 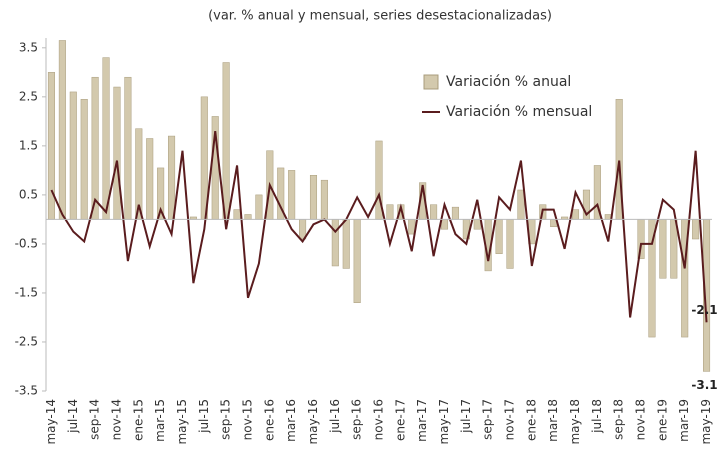 What do you see at coordinates (466, 416) in the screenshot?
I see `x-tick-label: jul-17` at bounding box center [466, 416].